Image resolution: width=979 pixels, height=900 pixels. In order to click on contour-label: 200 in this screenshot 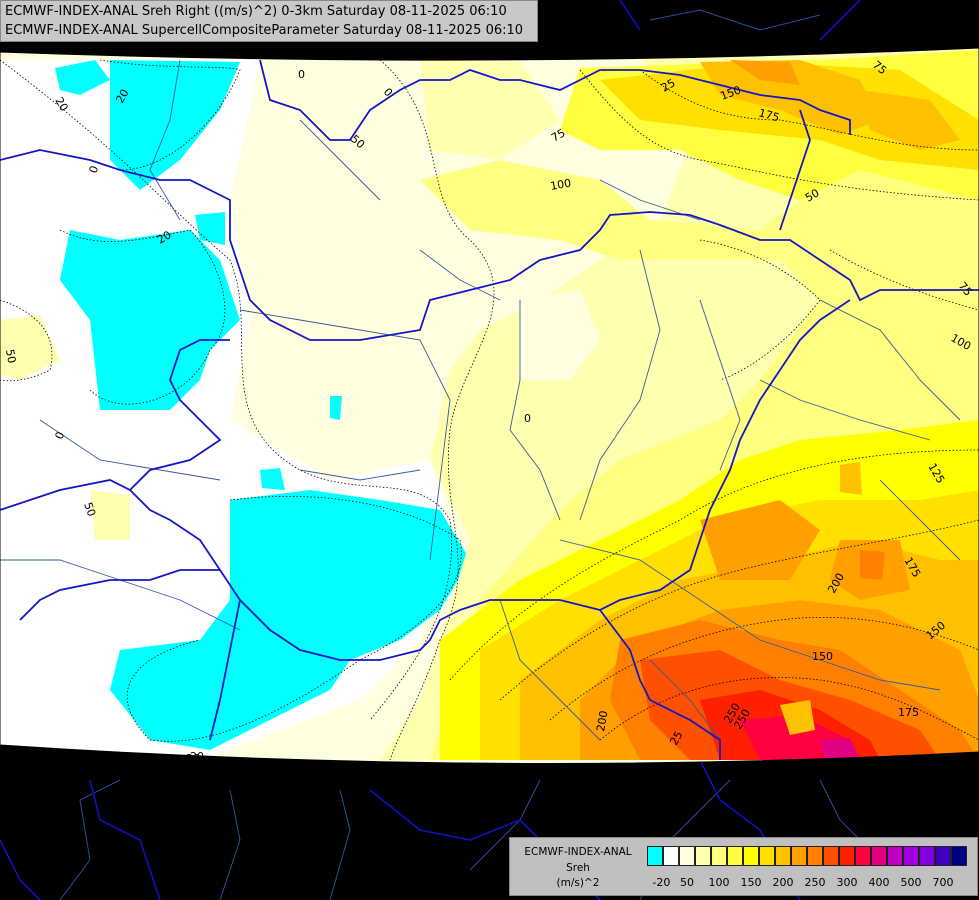, I will do `click(602, 721)`.